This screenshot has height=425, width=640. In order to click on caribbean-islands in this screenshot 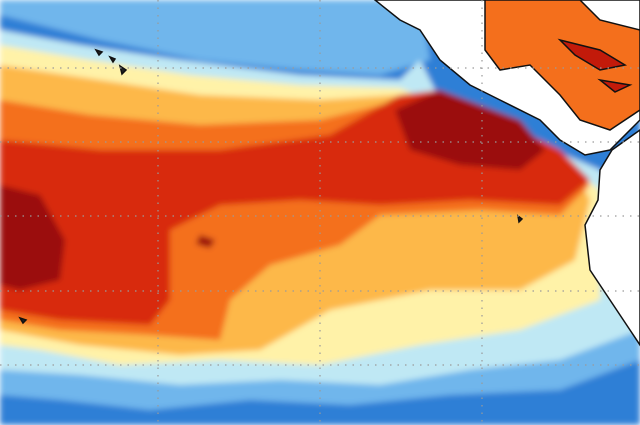, I will do `click(595, 65)`.